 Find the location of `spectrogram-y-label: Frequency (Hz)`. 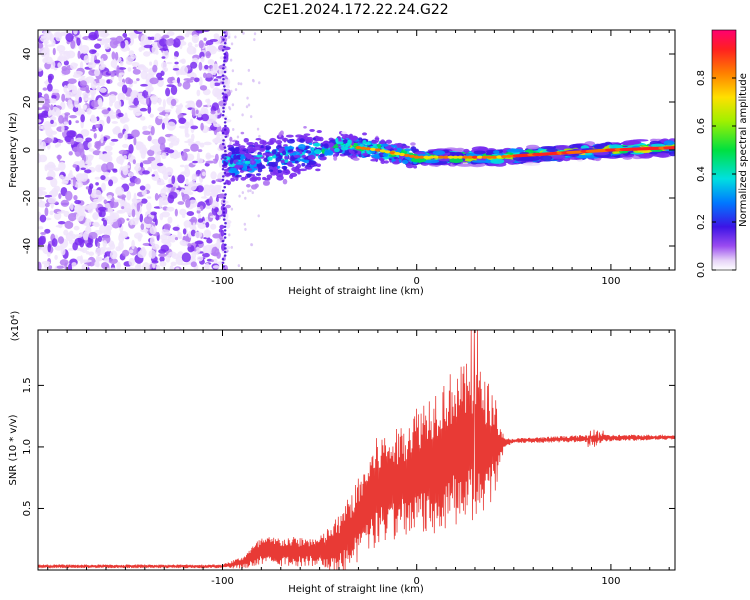

spectrogram-y-label: Frequency (Hz) is located at coordinates (13, 150).